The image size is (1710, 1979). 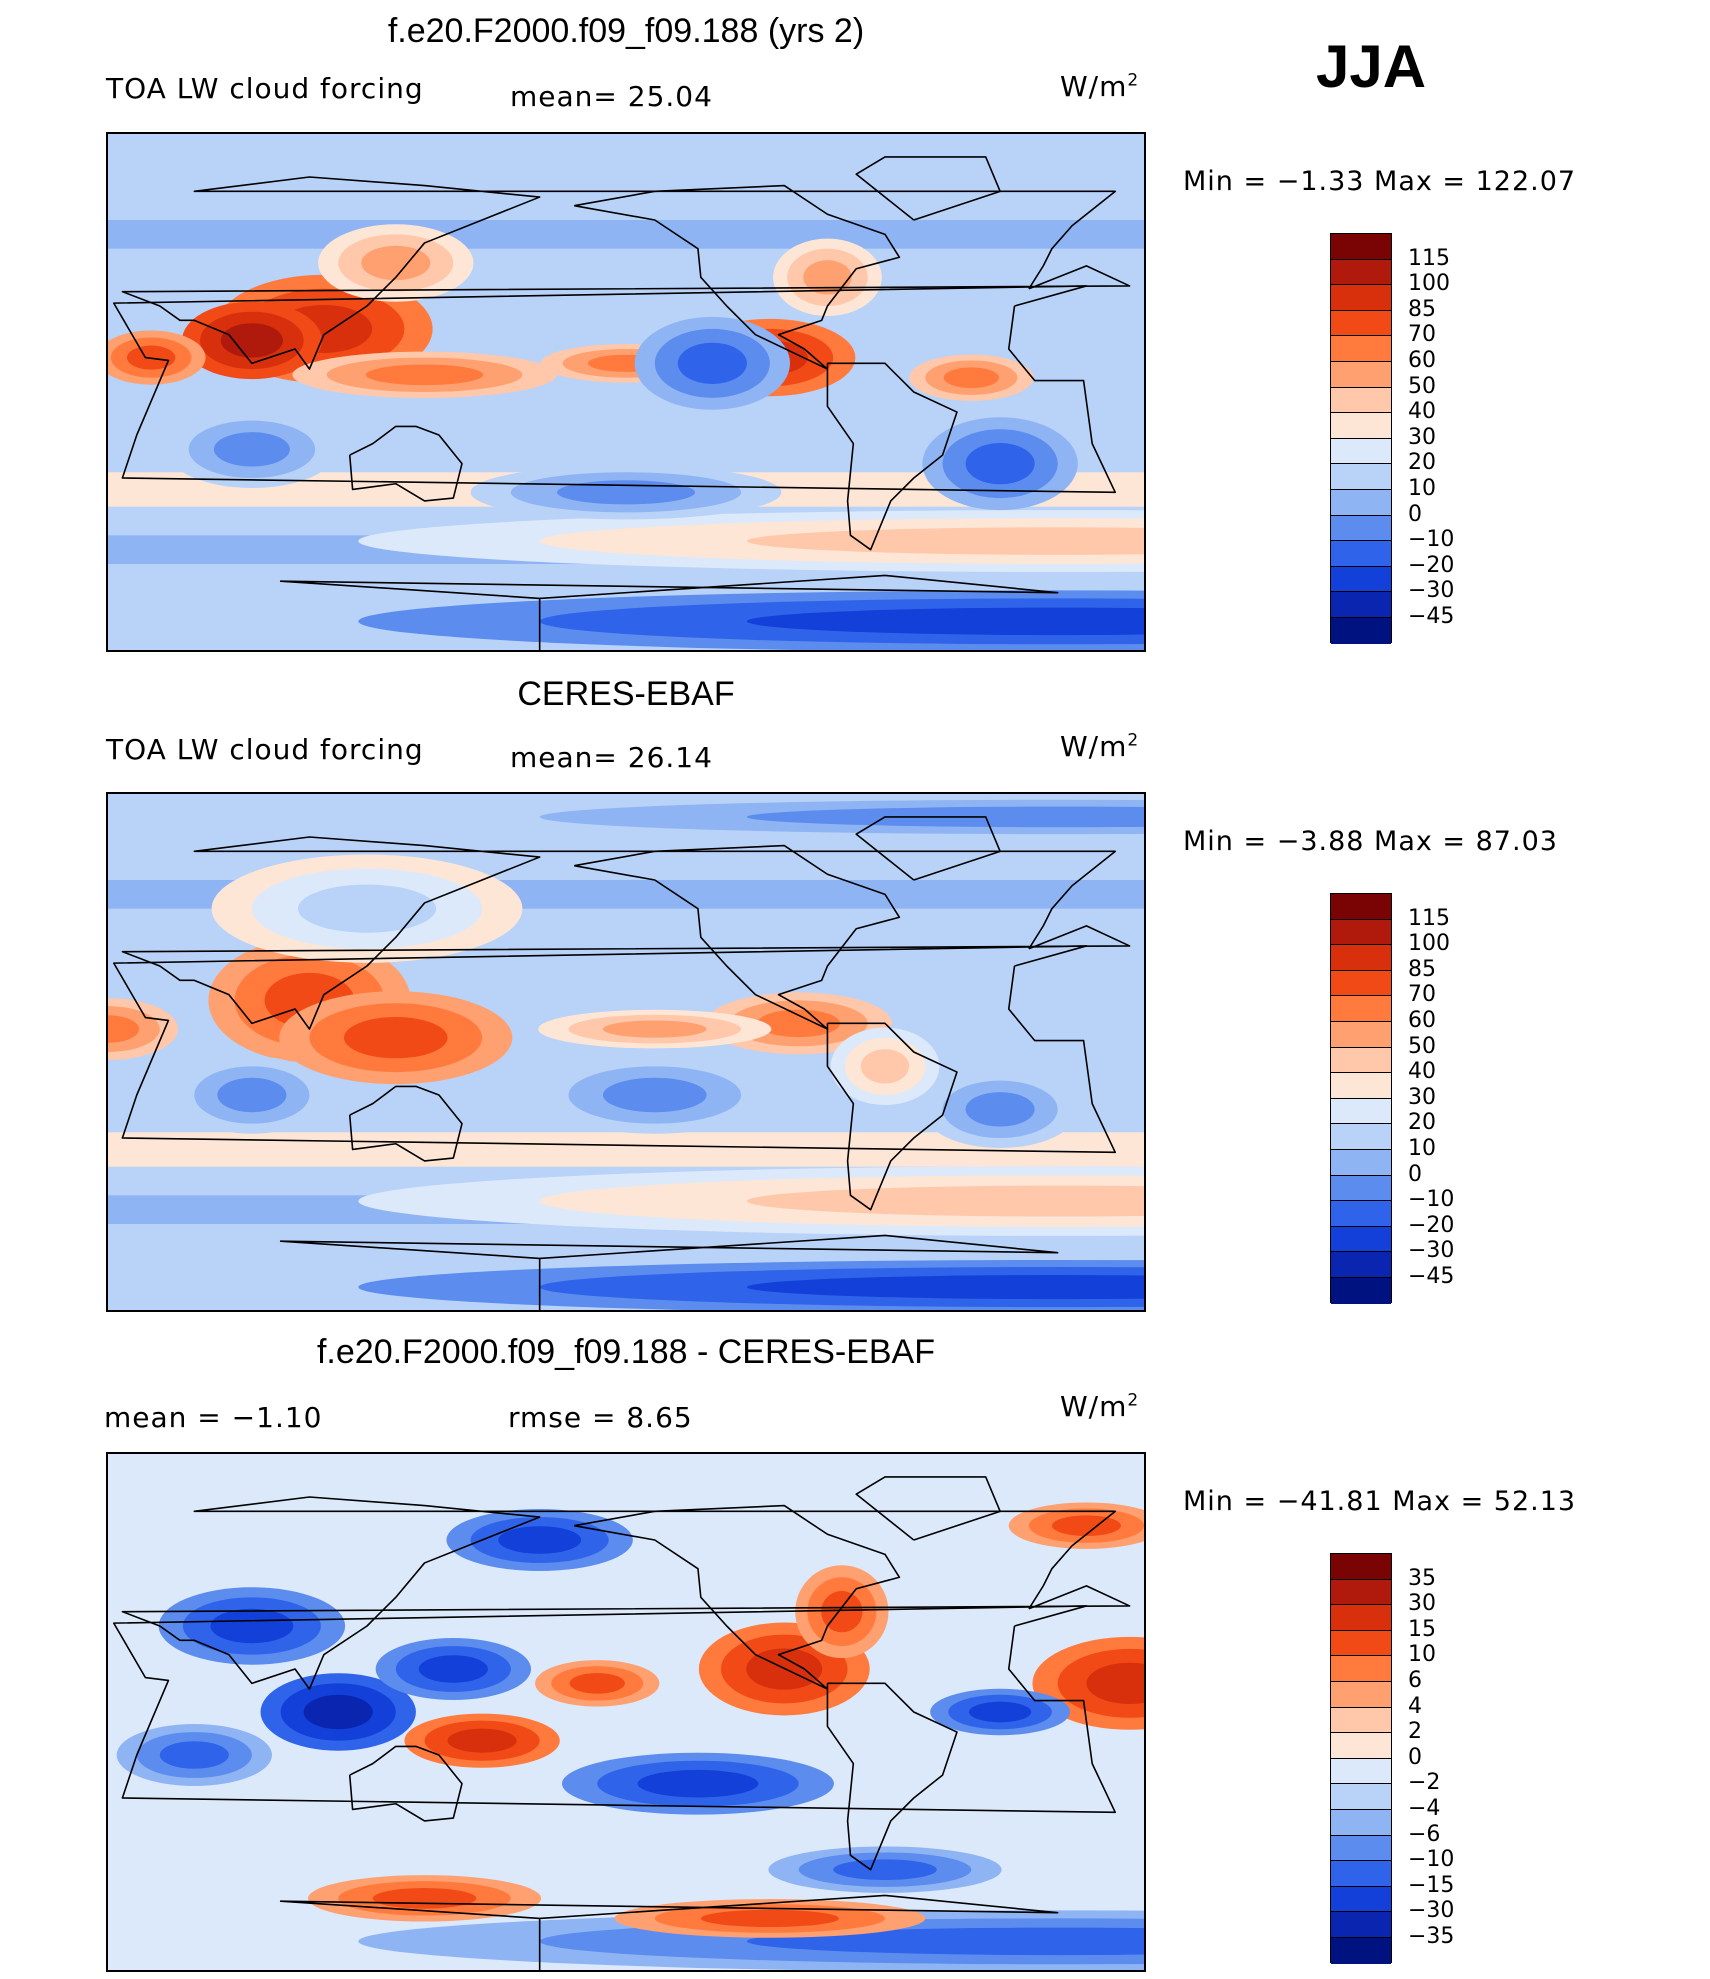 What do you see at coordinates (1429, 918) in the screenshot?
I see `colorbar-tick-label: 115` at bounding box center [1429, 918].